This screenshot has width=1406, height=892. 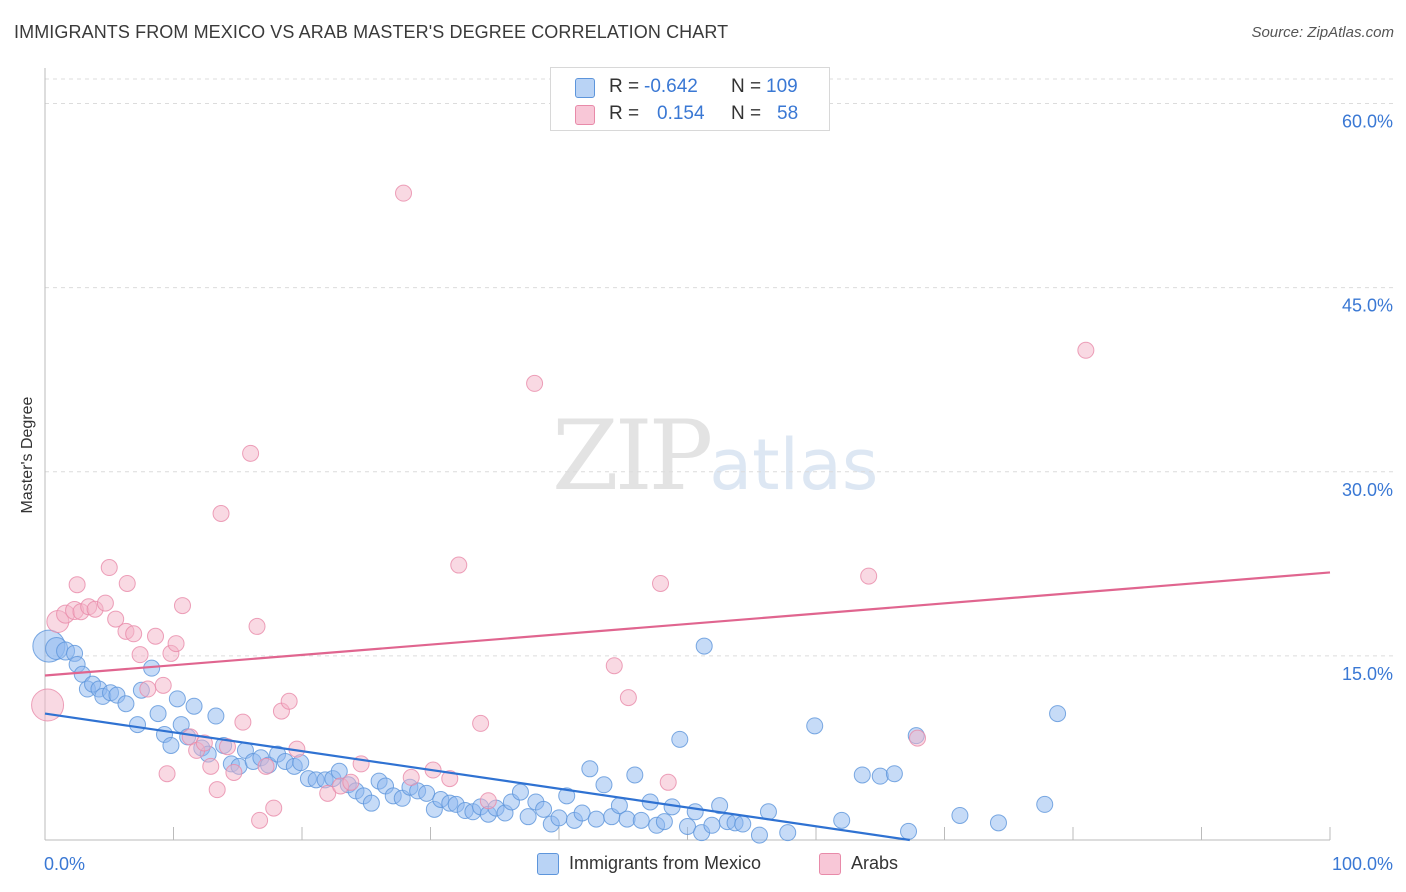 I want to click on x-tick-label: 100.0%, so click(x=1362, y=864).